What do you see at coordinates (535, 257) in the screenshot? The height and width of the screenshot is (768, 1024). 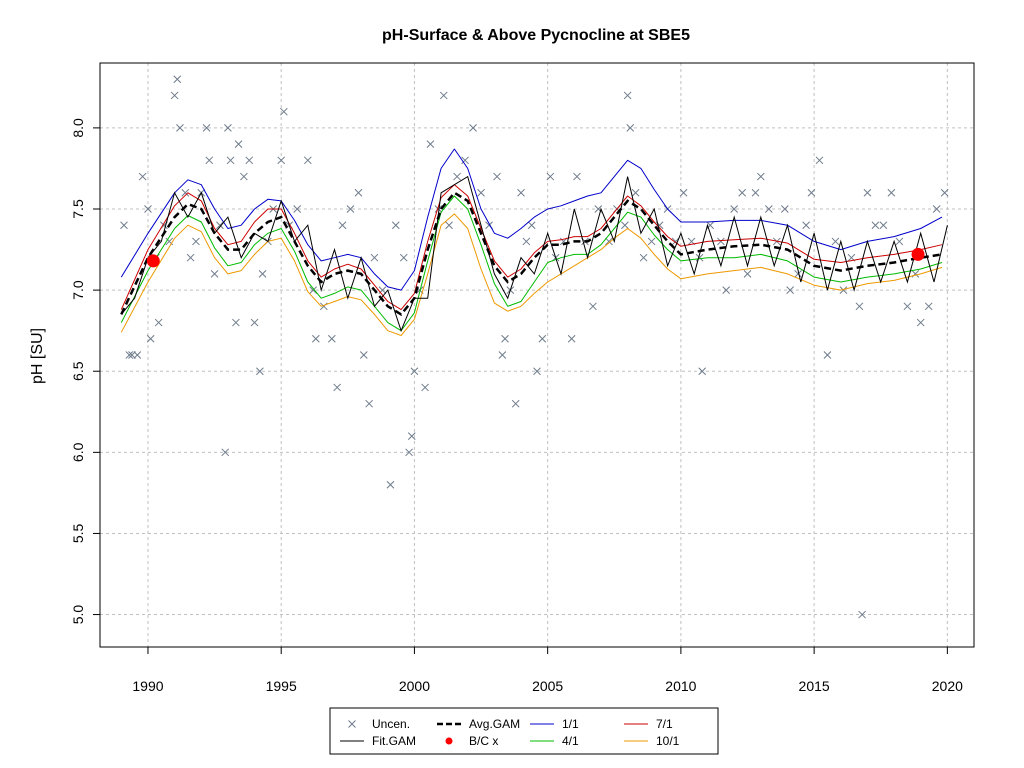 I see `bc-points` at bounding box center [535, 257].